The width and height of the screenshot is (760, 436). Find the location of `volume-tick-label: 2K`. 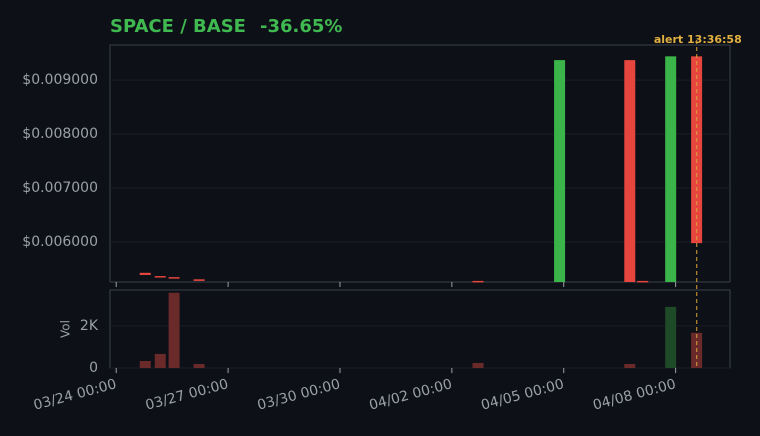

volume-tick-label: 2K is located at coordinates (89, 326).